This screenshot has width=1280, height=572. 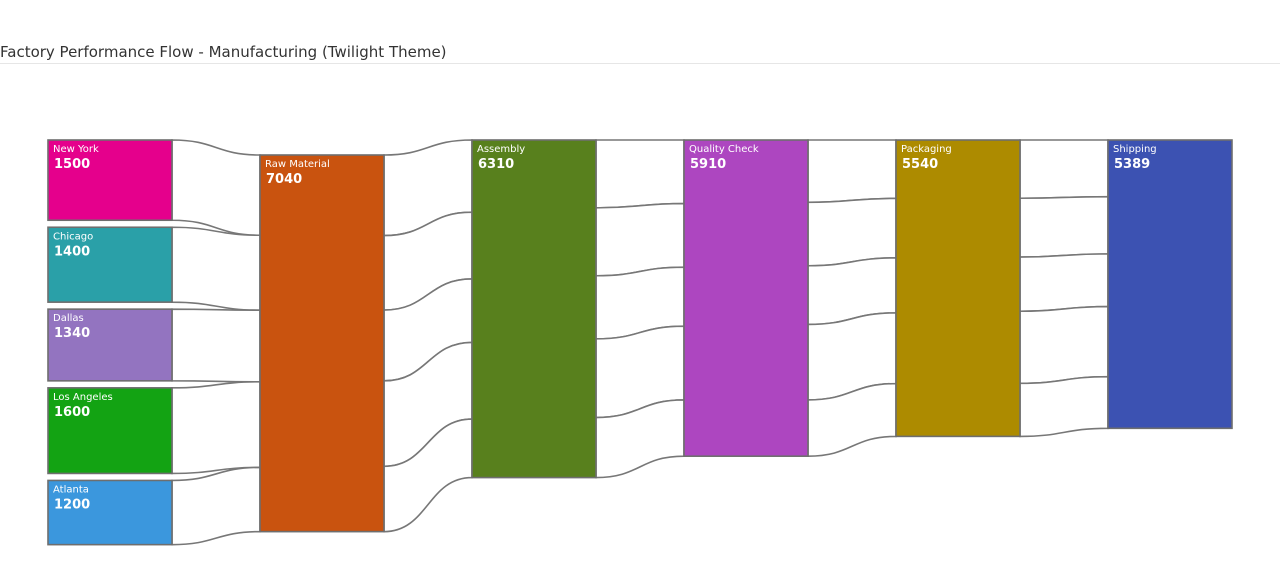 I want to click on node-chi-rect, so click(x=110, y=264).